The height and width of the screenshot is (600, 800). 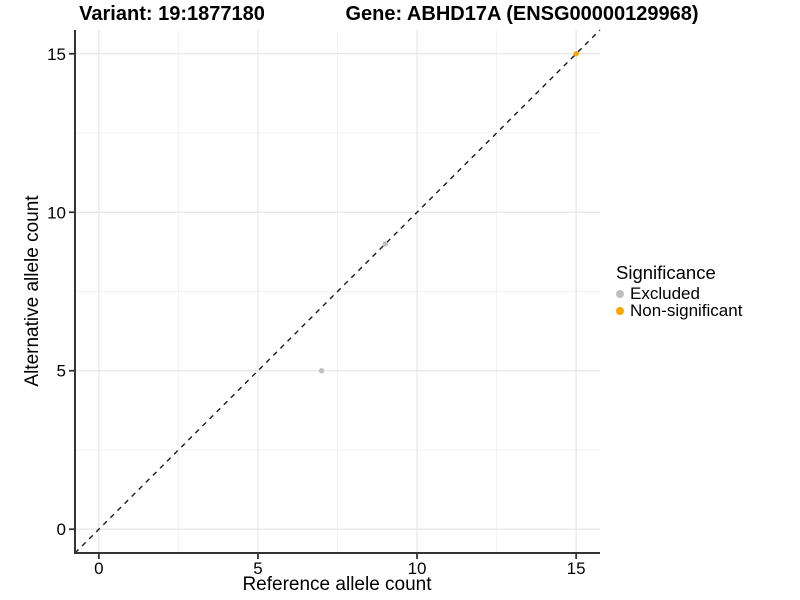 What do you see at coordinates (56, 54) in the screenshot?
I see `y-tick-label: 15` at bounding box center [56, 54].